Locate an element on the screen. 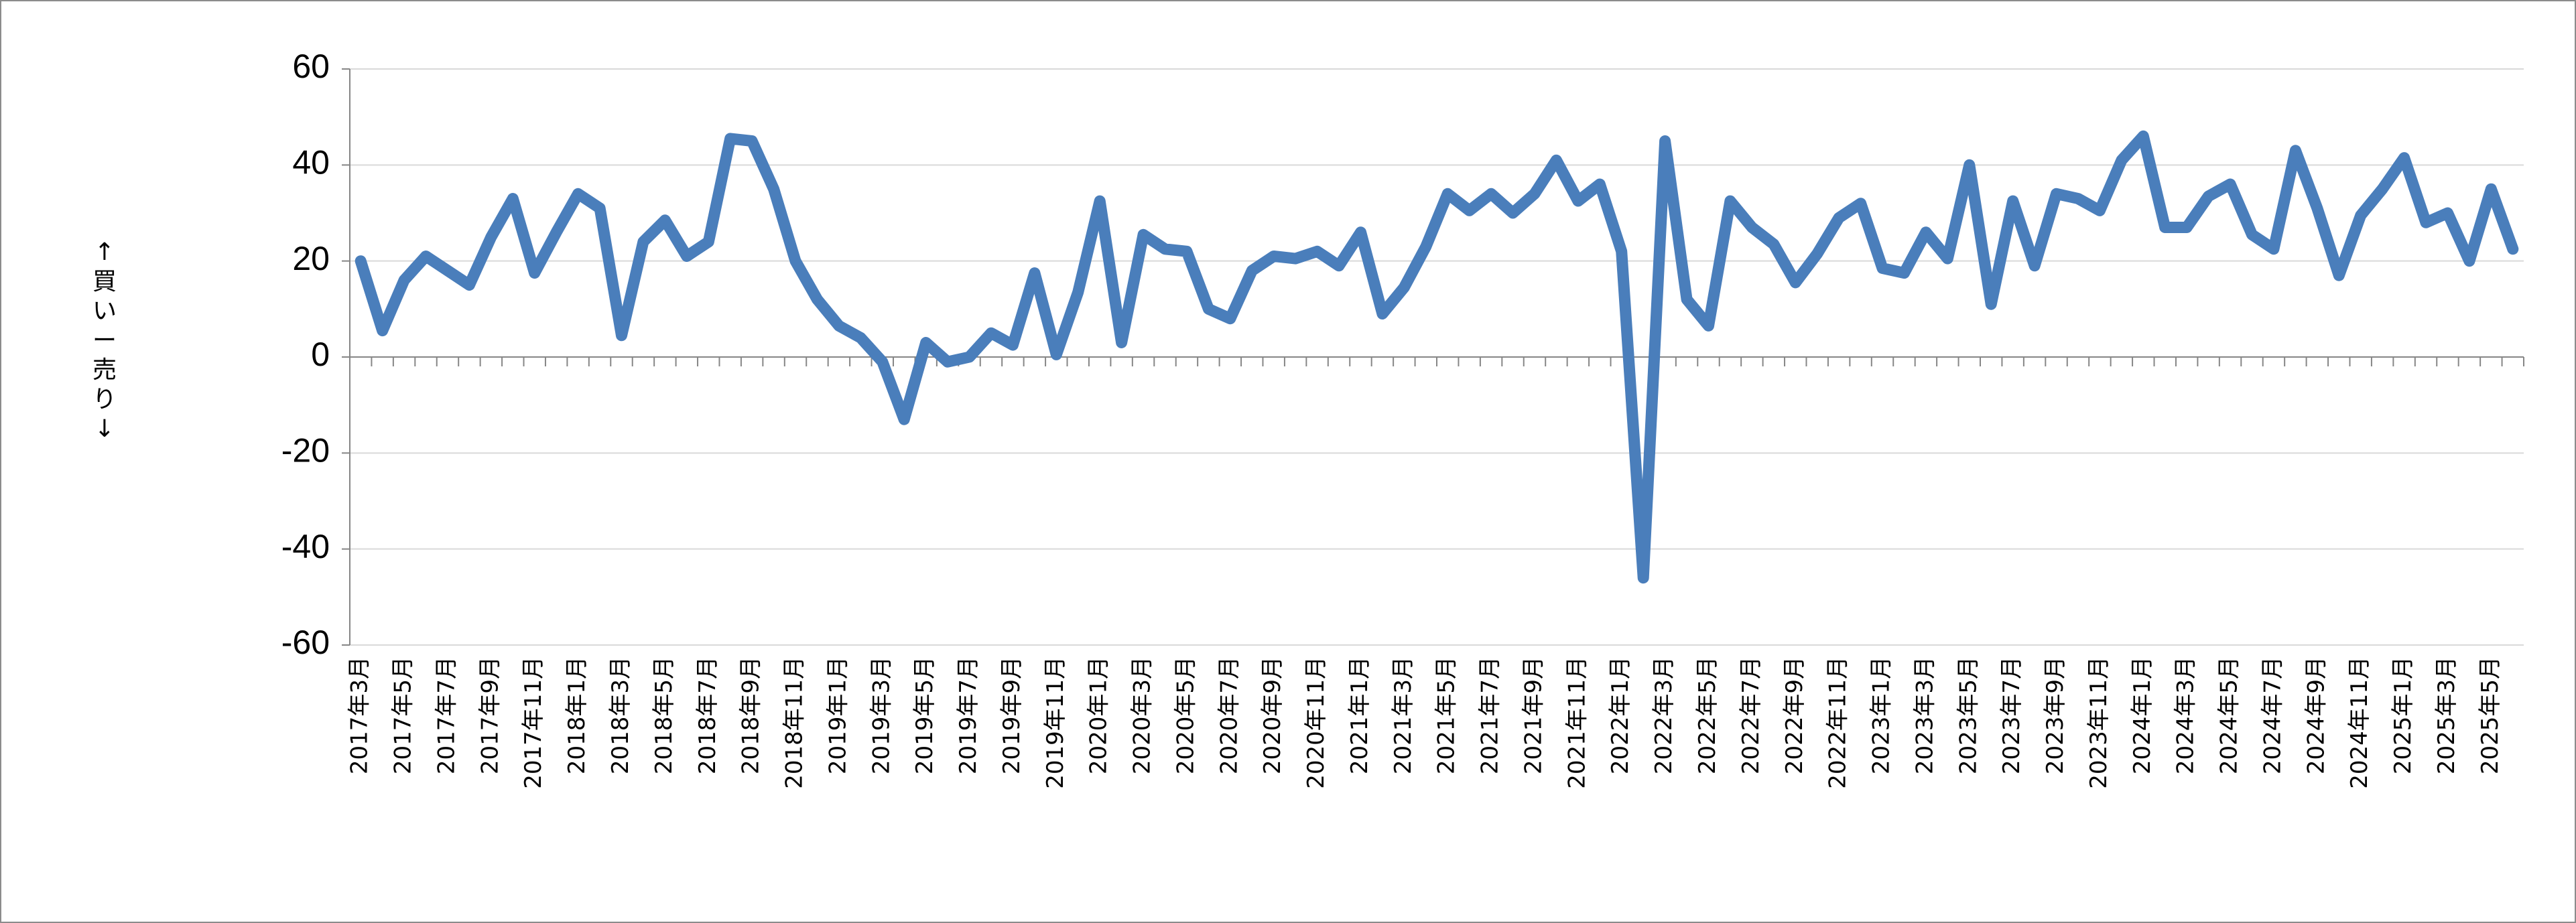 The image size is (2576, 923). x-tick-label: 2024年9月 is located at coordinates (2316, 715).